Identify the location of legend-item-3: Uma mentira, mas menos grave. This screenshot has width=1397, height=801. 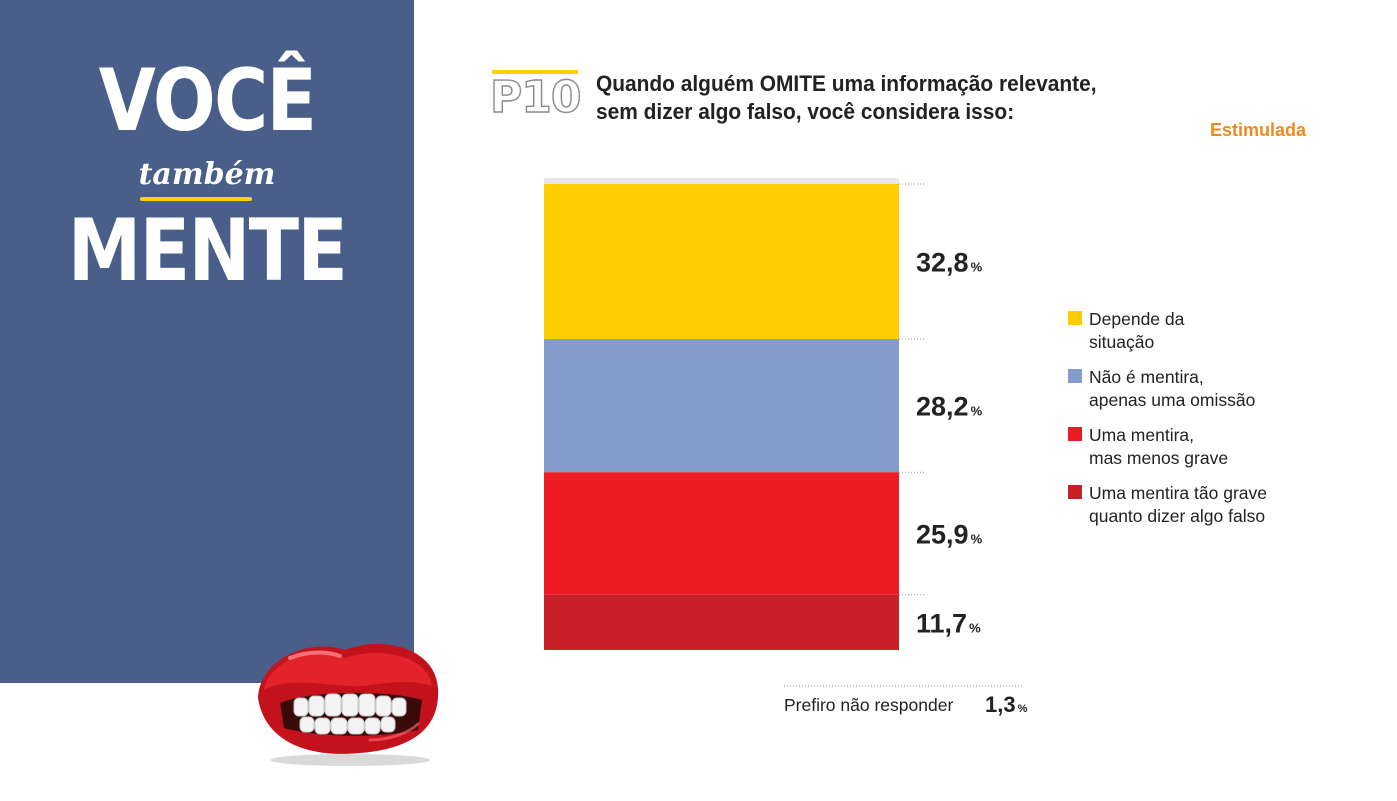
(1198, 447).